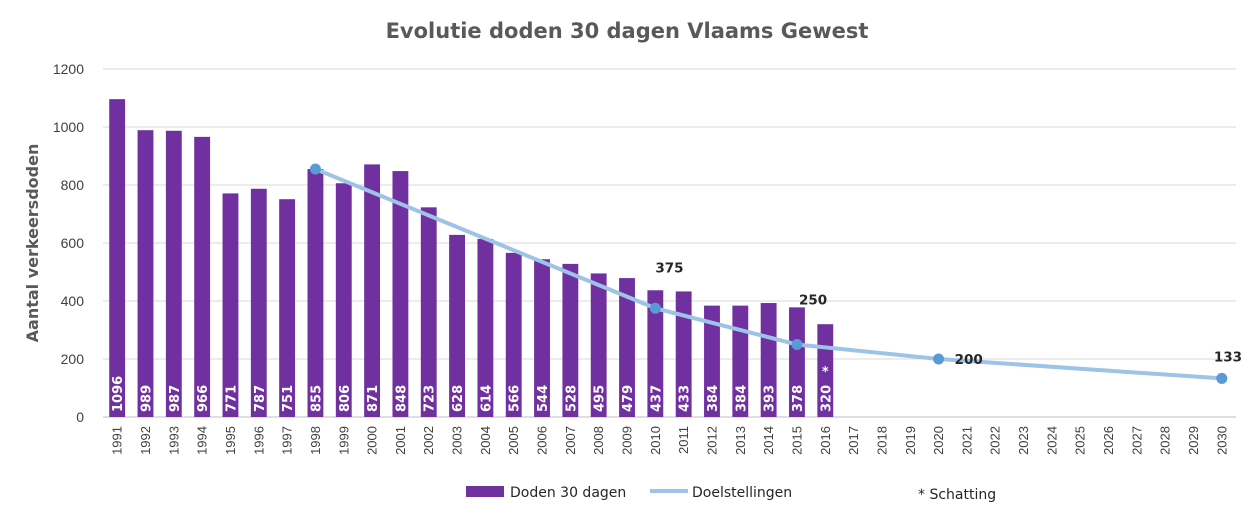 This screenshot has height=516, width=1254. Describe the element at coordinates (73, 359) in the screenshot. I see `y-tick-label: 200` at that location.